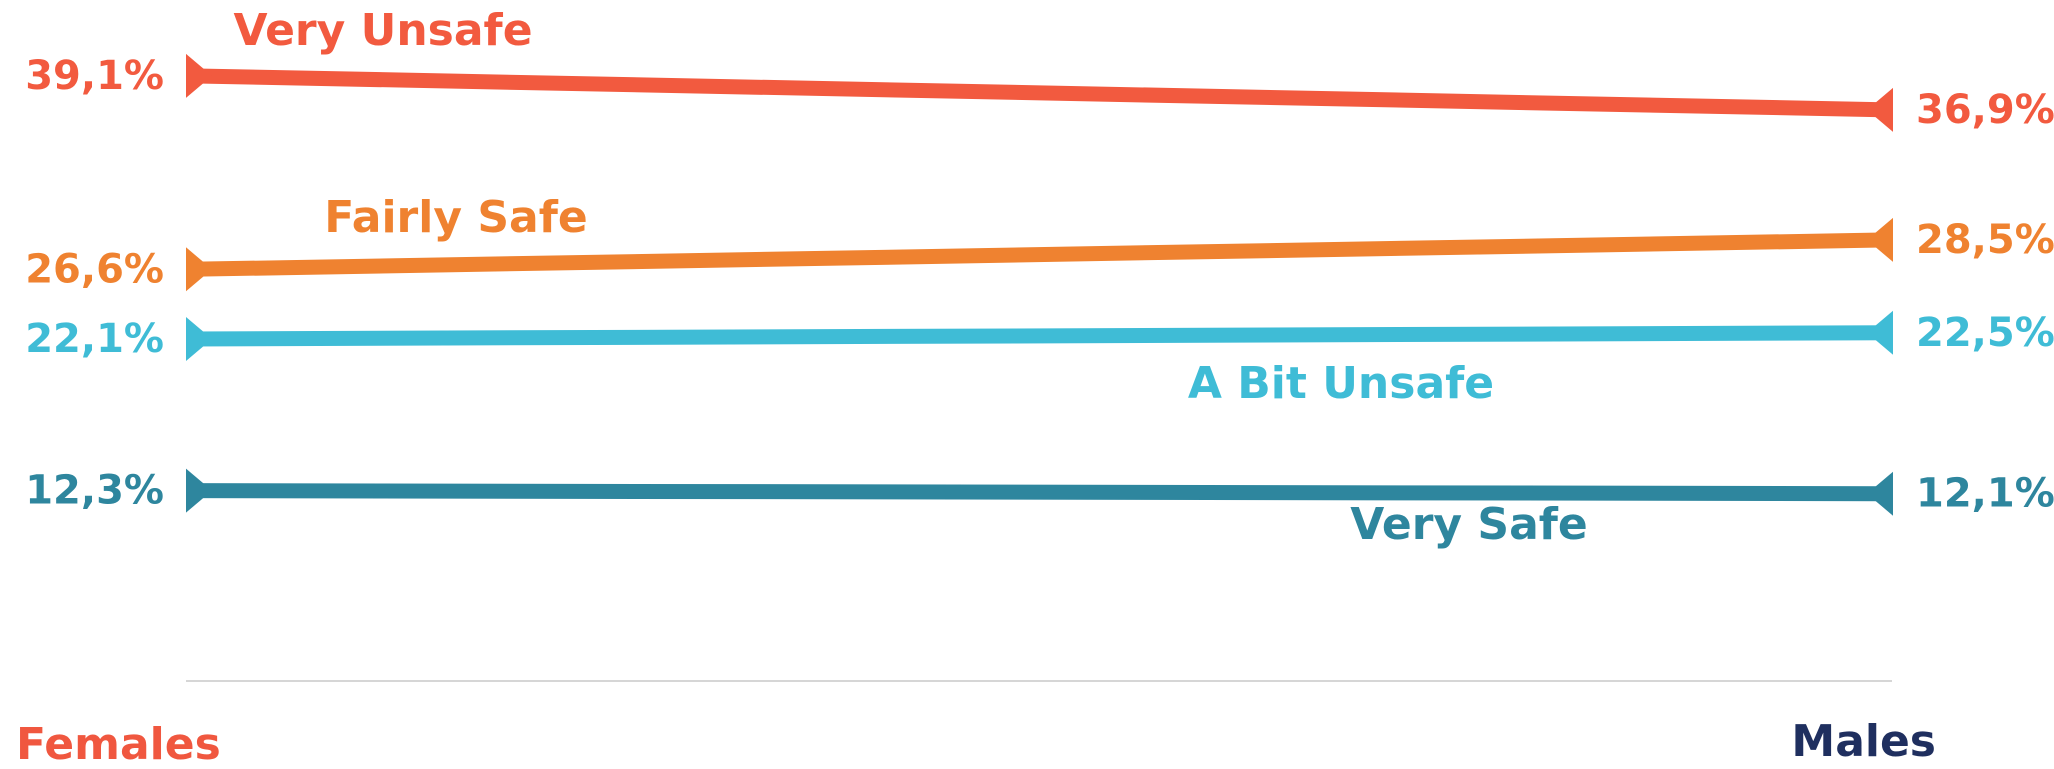 This screenshot has width=2054, height=769. I want to click on category-label: Males, so click(1863, 741).